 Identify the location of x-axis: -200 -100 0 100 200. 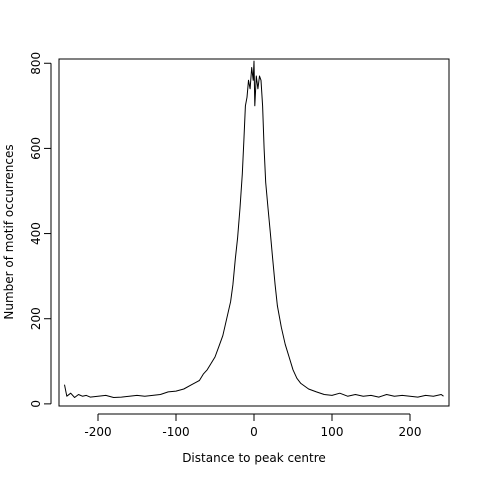
(253, 426).